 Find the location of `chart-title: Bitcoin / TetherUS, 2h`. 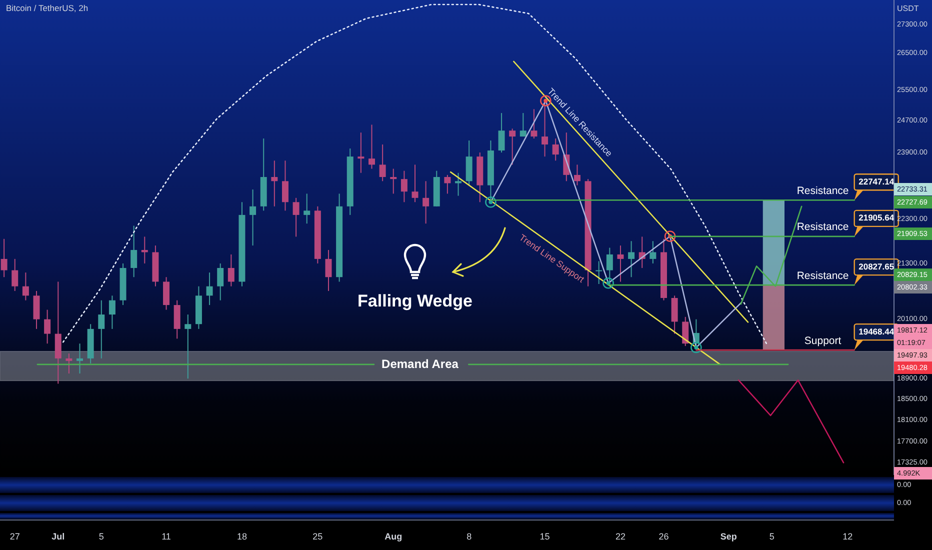

chart-title: Bitcoin / TetherUS, 2h is located at coordinates (47, 8).